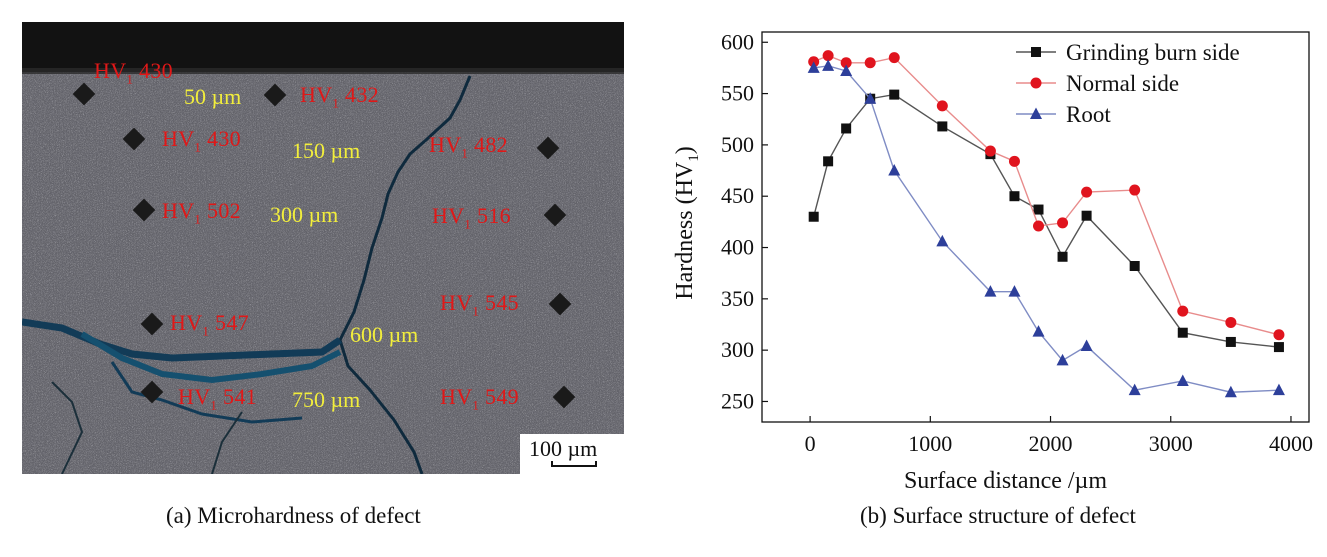 Image resolution: width=1327 pixels, height=557 pixels. What do you see at coordinates (326, 150) in the screenshot?
I see `depth-label-150: 150 µm` at bounding box center [326, 150].